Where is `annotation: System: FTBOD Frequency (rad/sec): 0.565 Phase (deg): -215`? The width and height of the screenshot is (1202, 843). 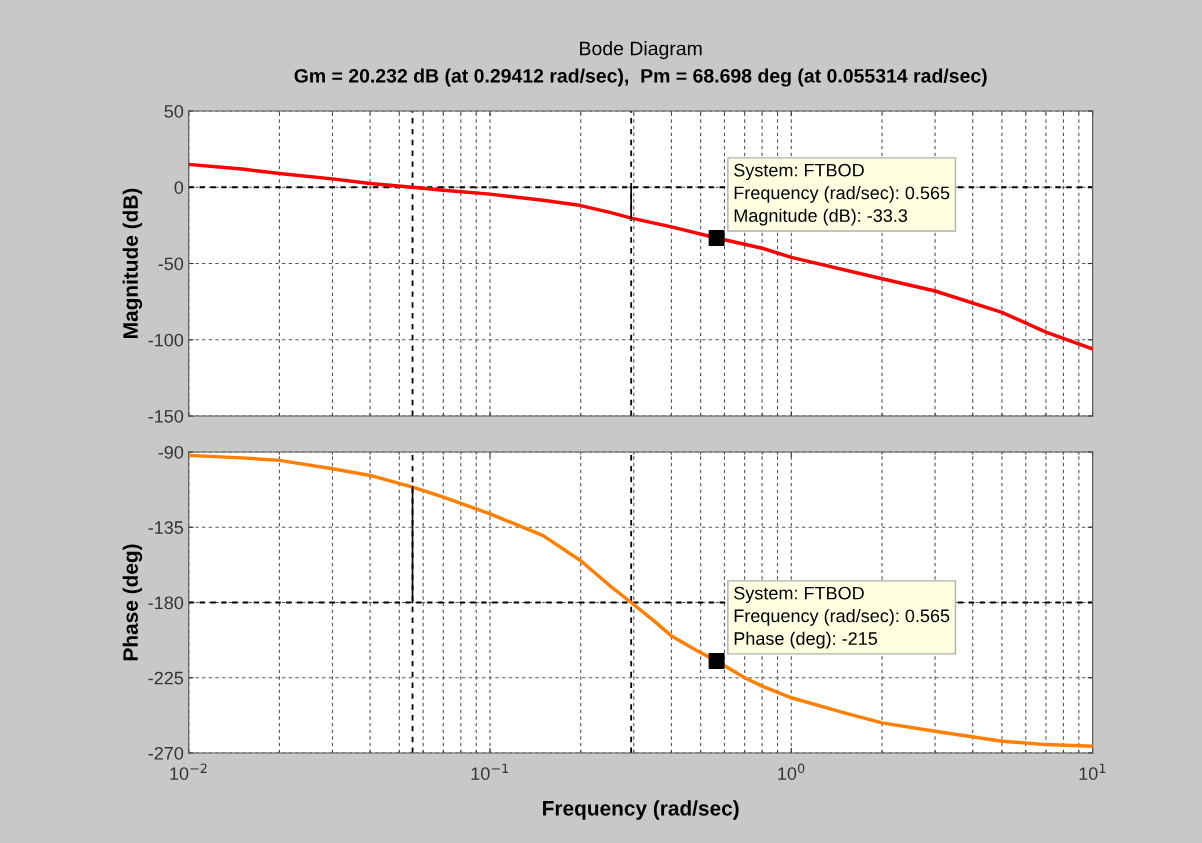
annotation: System: FTBOD Frequency (rad/sec): 0.565 Phase (deg): -215 is located at coordinates (842, 617).